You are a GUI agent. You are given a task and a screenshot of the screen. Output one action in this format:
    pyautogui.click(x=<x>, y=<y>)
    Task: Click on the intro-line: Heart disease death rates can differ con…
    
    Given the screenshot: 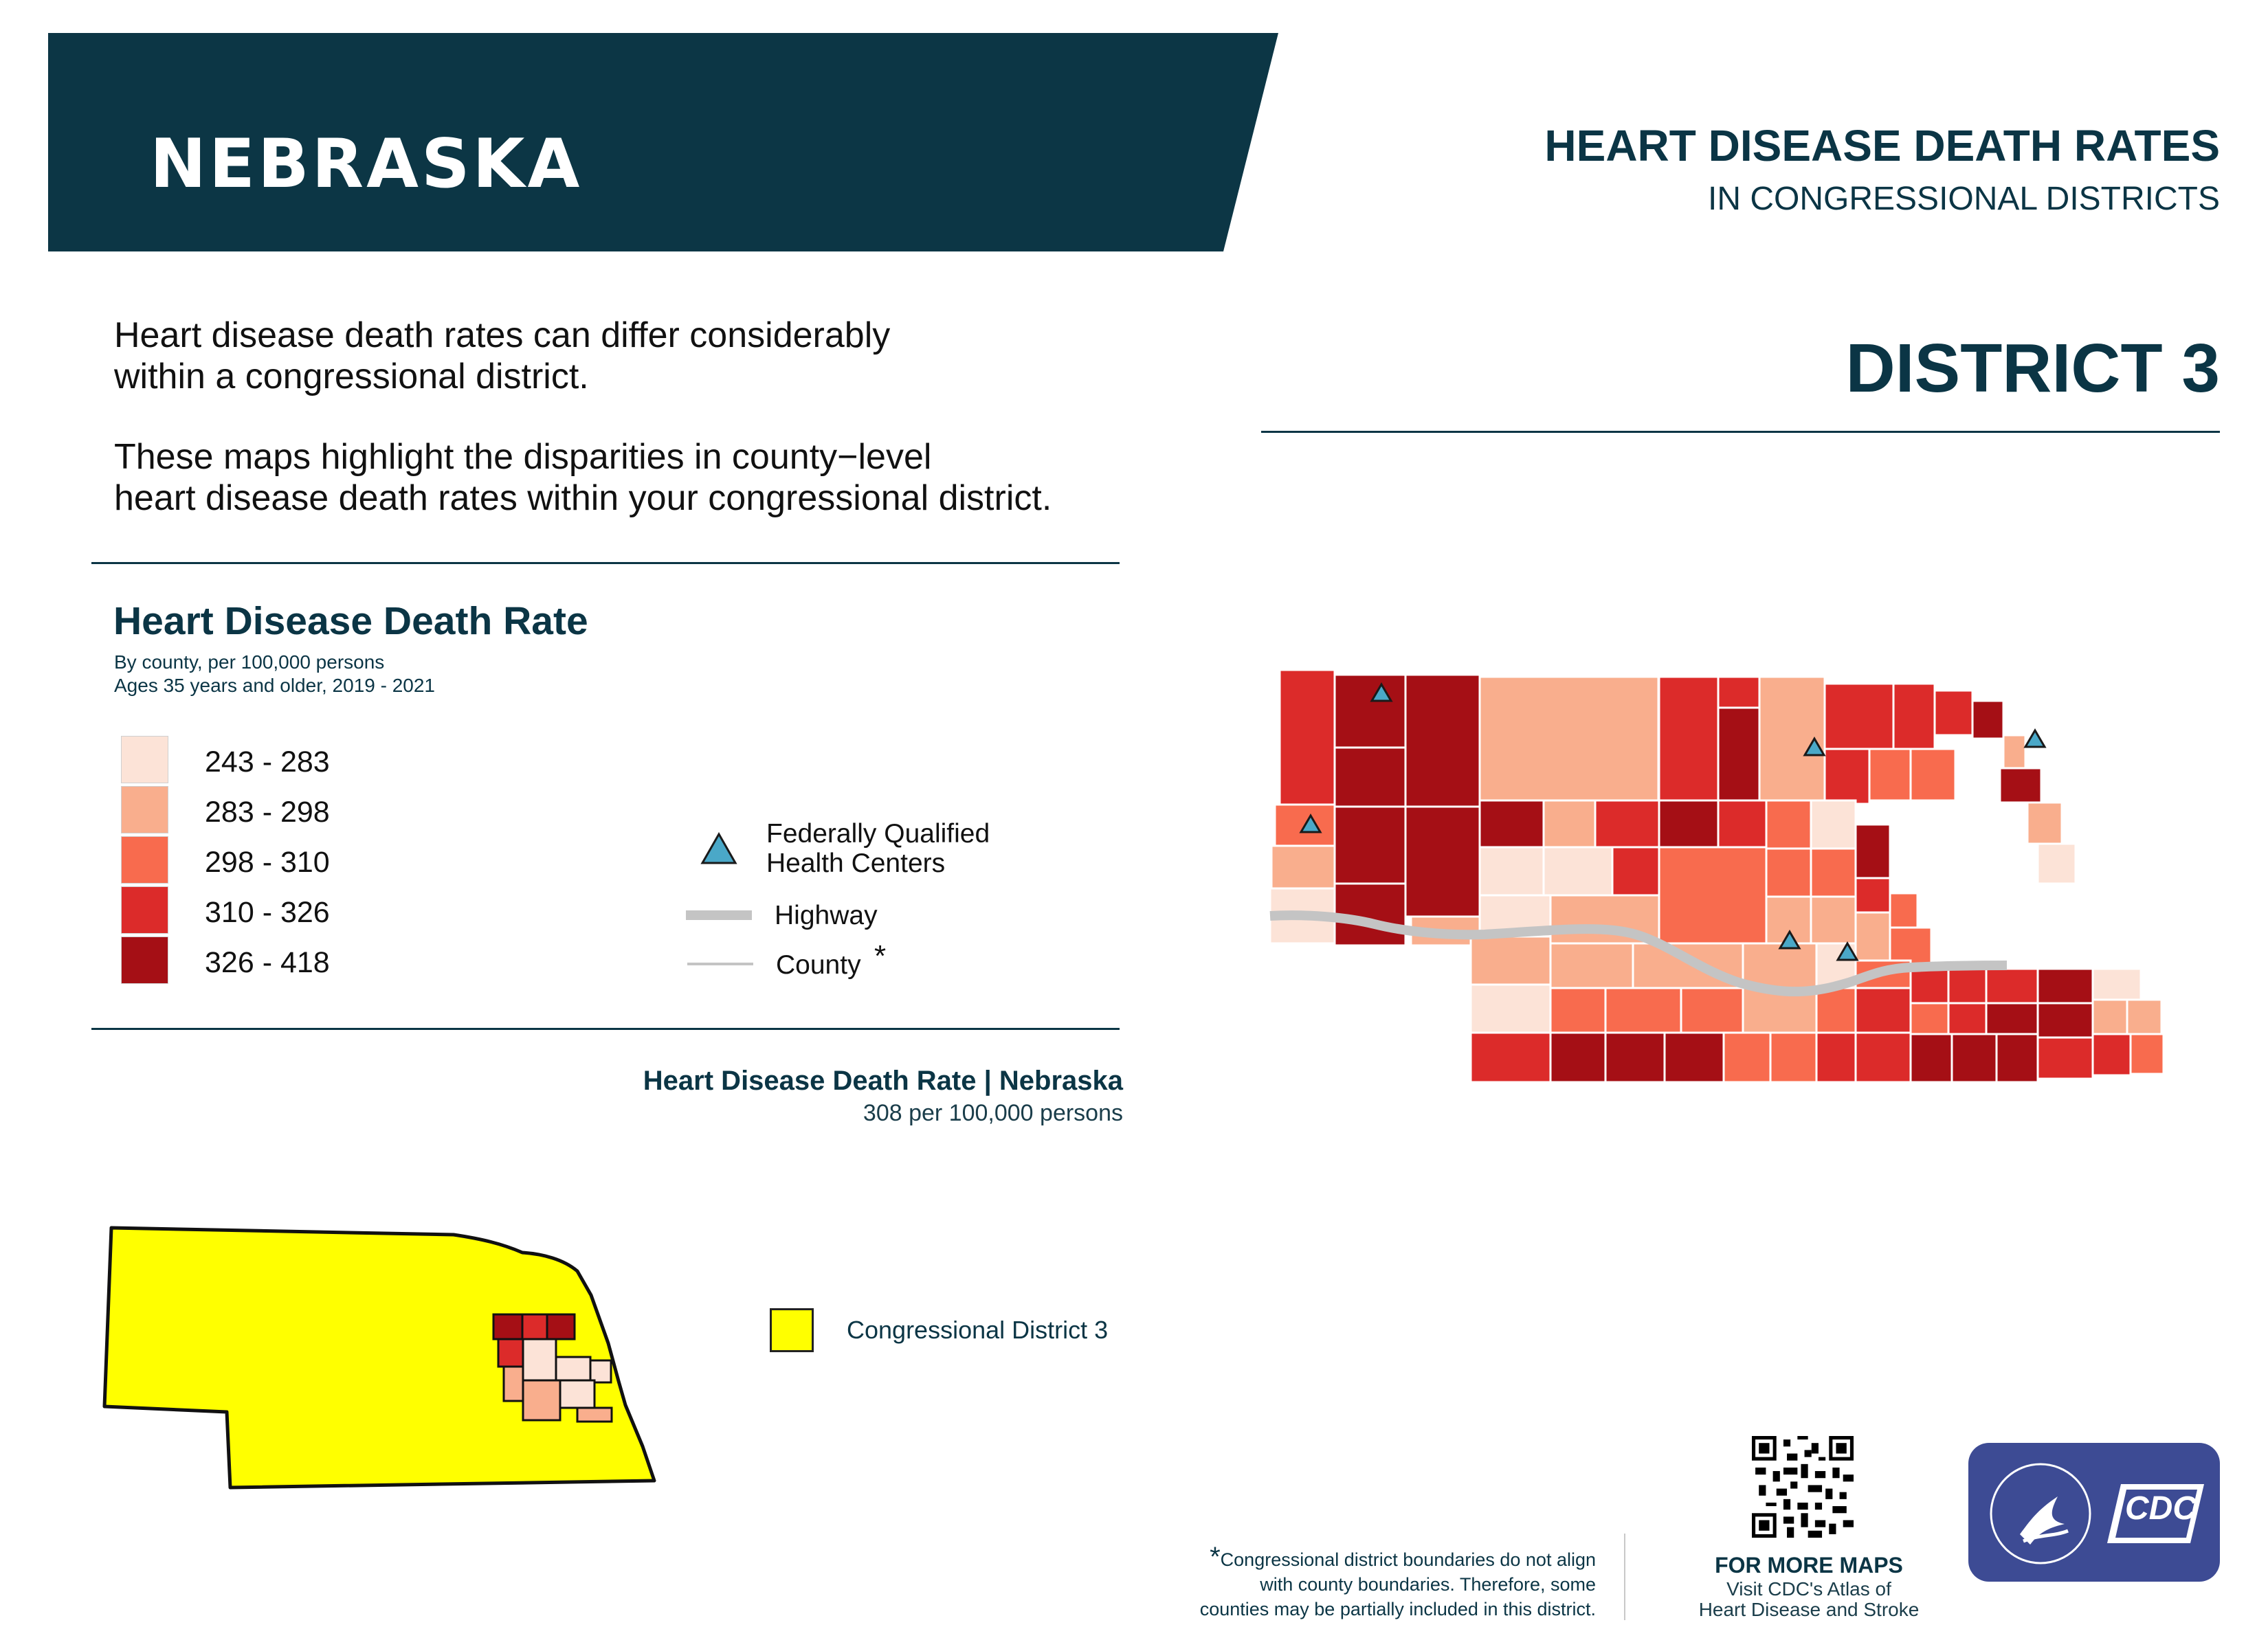 What is the action you would take?
    pyautogui.click(x=503, y=335)
    